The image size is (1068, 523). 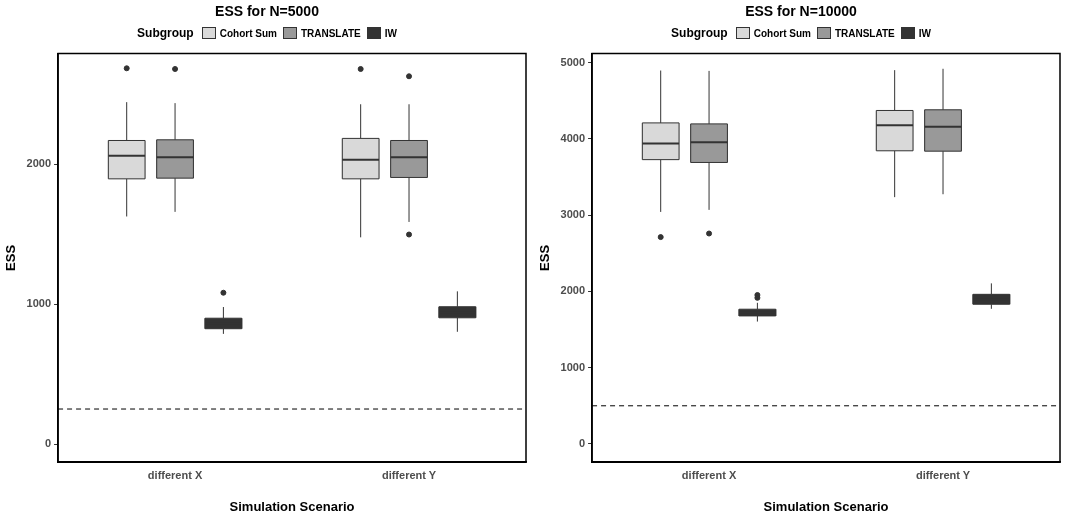 What do you see at coordinates (267, 11) in the screenshot?
I see `chart-title: ESS for N=5000` at bounding box center [267, 11].